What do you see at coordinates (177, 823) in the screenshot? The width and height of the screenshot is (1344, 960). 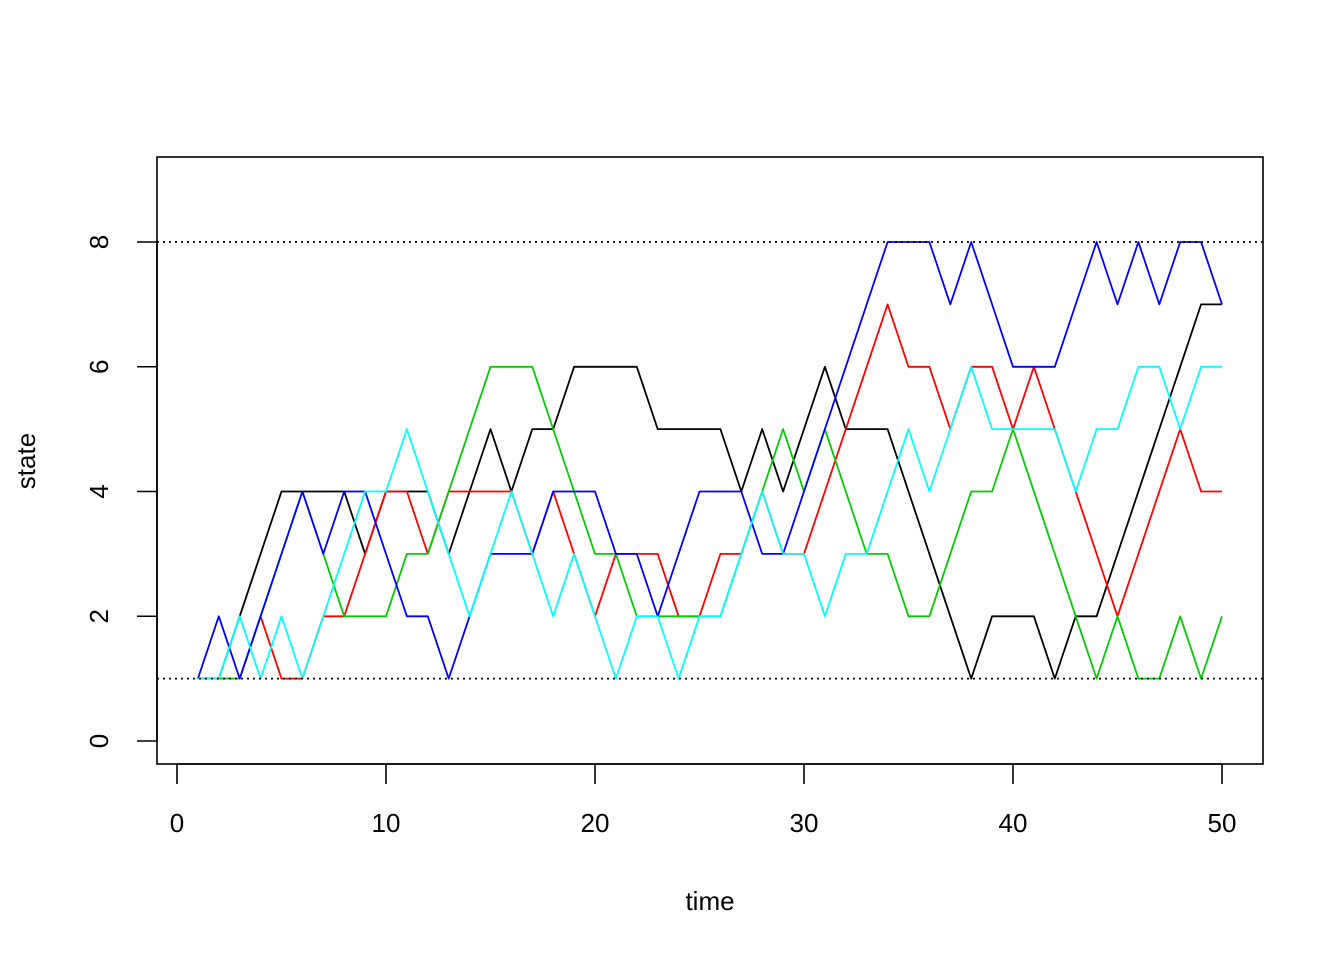 I see `x-tick-label-0: 0` at bounding box center [177, 823].